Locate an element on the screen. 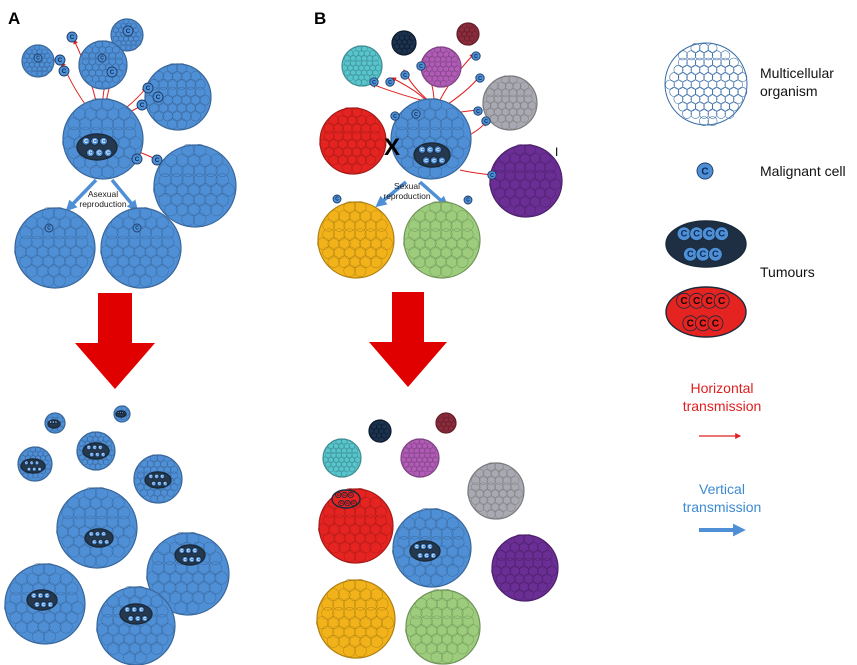  a-malignant-cell-6: C is located at coordinates (148, 88).